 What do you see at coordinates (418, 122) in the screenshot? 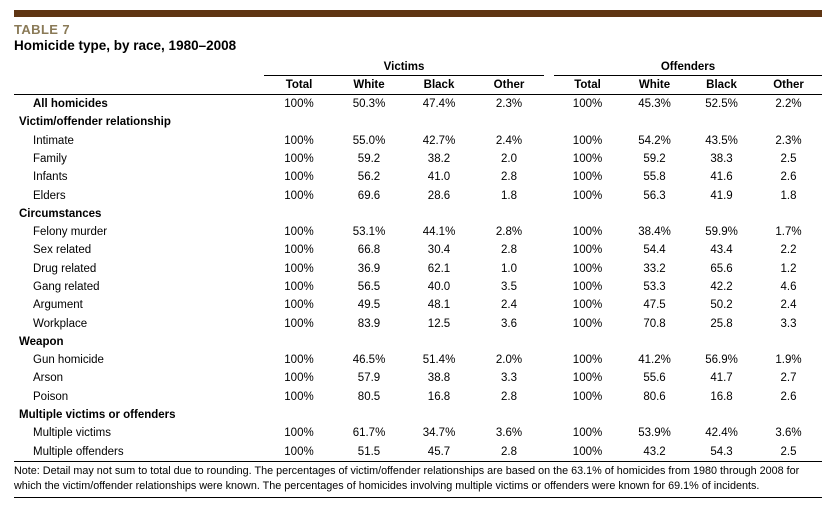
I see `section-header-row: Victim/offender relationship` at bounding box center [418, 122].